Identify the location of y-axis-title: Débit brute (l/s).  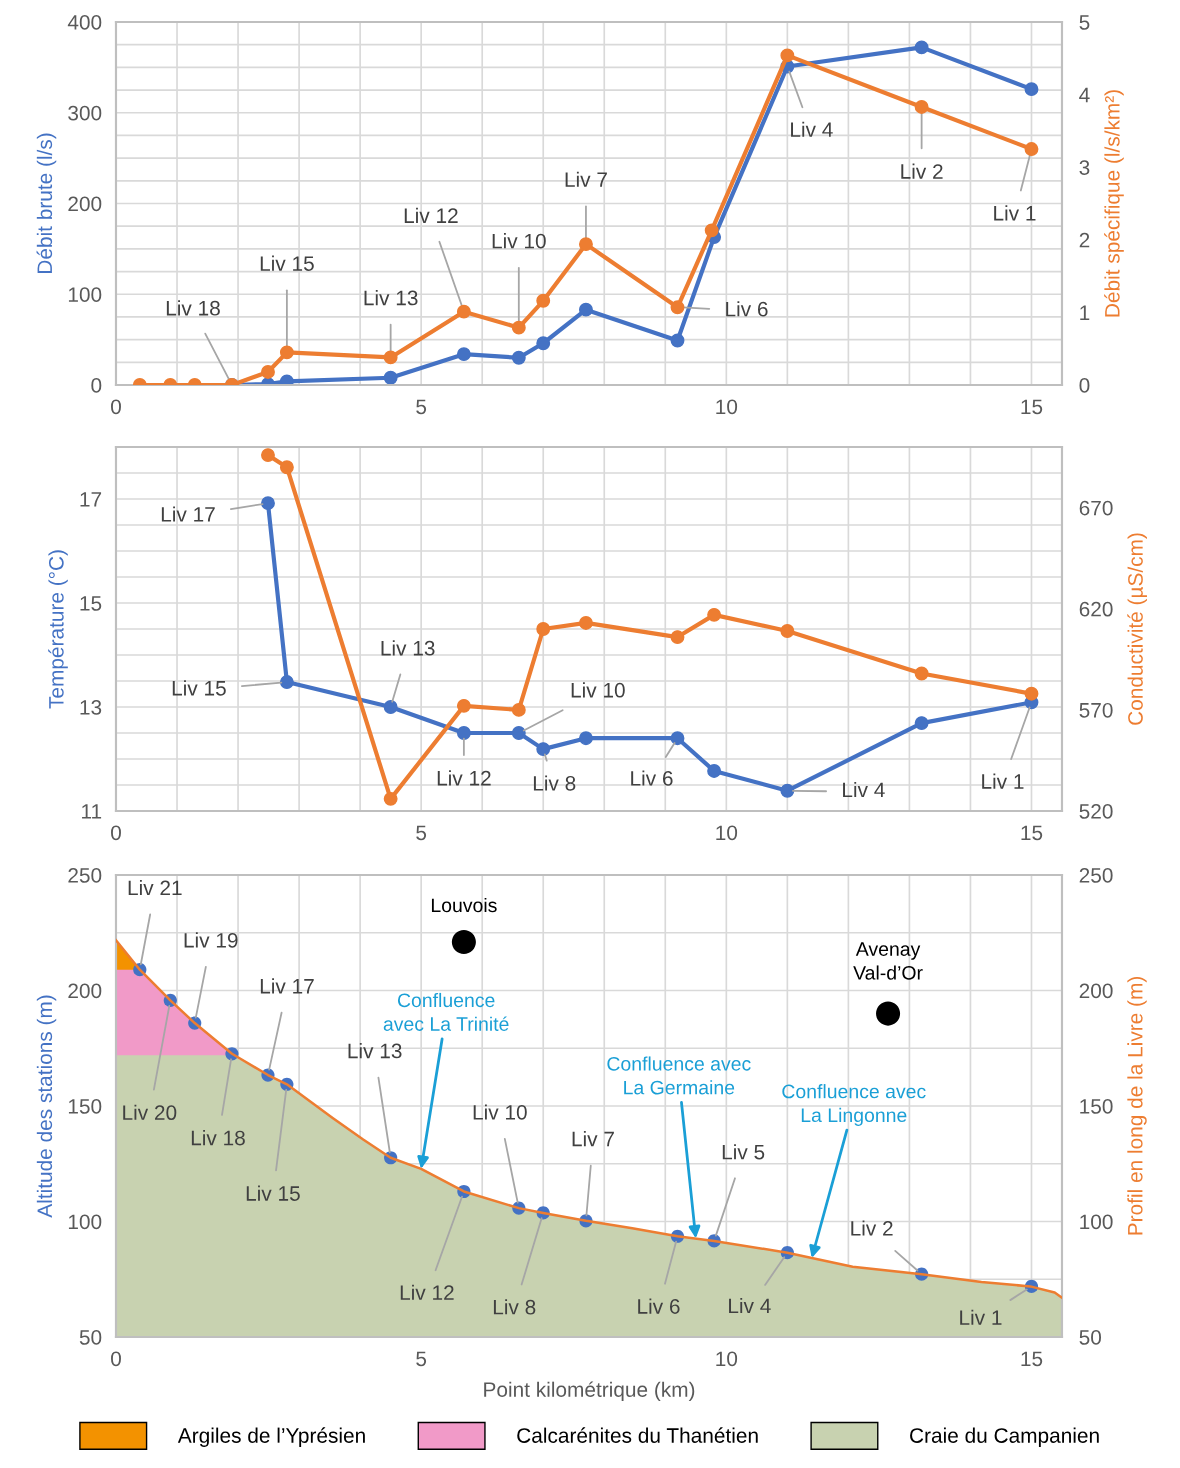
(46, 203).